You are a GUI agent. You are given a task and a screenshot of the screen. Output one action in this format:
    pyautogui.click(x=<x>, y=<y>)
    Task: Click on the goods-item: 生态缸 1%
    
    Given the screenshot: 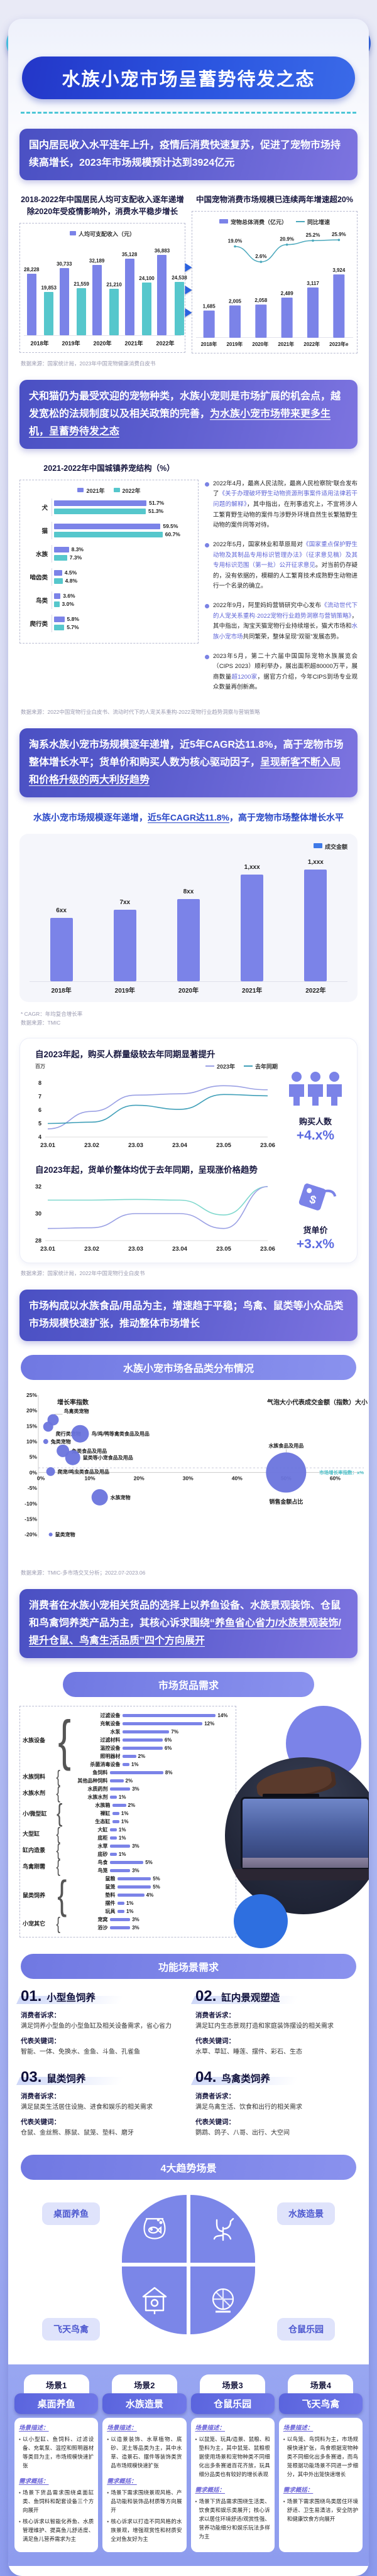 What is the action you would take?
    pyautogui.click(x=148, y=1822)
    